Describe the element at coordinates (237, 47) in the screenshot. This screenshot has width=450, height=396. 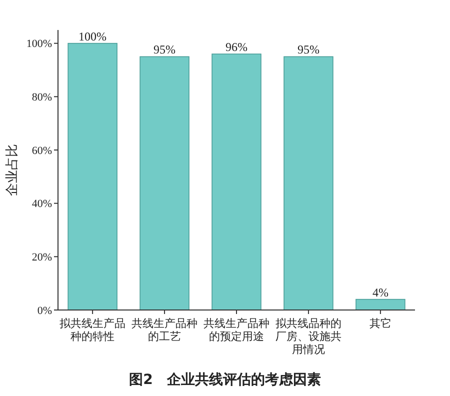
I see `data-label: 96%` at that location.